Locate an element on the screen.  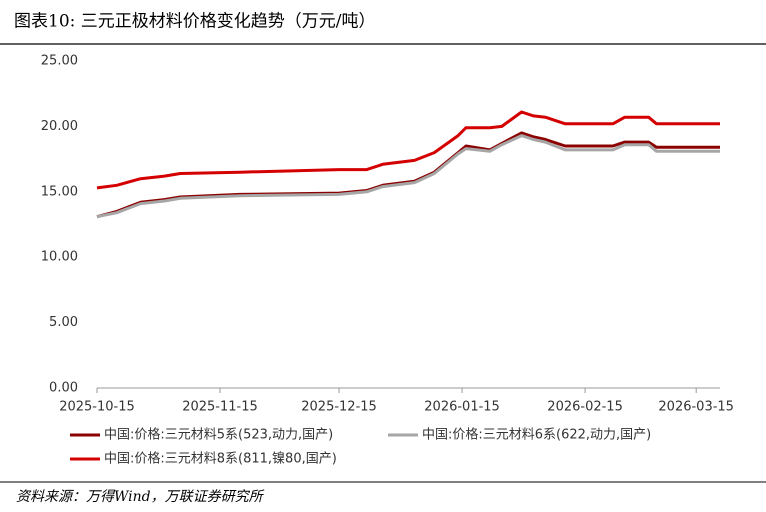
legend-label: 中国:价格:三元材料8系(811,镍80,国产) is located at coordinates (220, 459).